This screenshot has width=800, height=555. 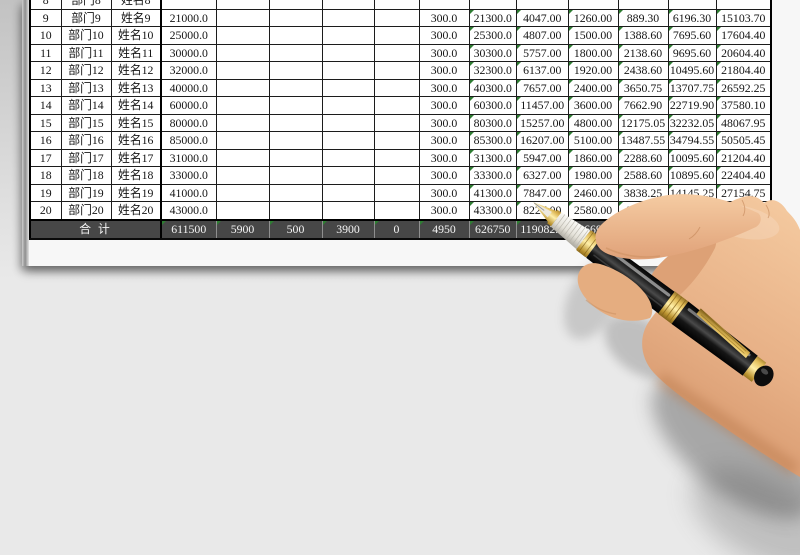 I want to click on cell: 姓名11, so click(x=136, y=52).